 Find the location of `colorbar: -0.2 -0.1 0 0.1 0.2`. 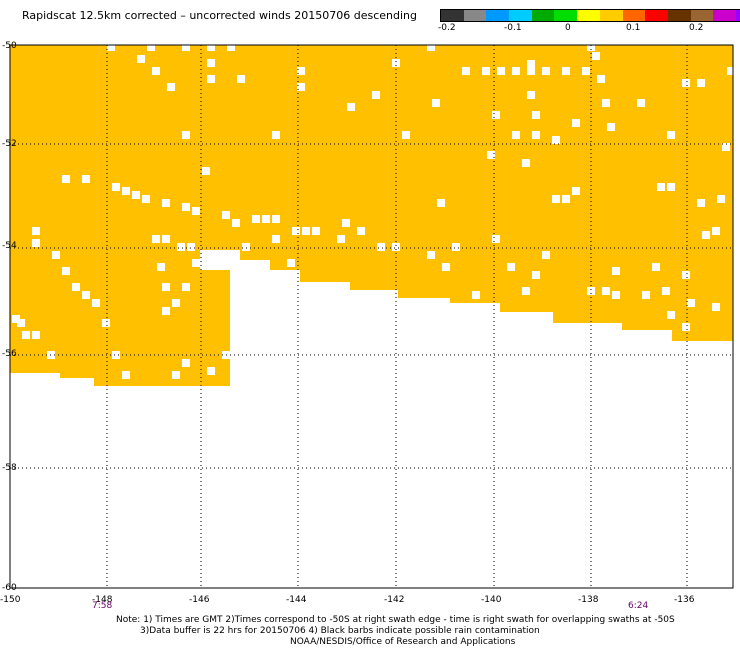

colorbar: -0.2 -0.1 0 0.1 0.2 is located at coordinates (589, 21).